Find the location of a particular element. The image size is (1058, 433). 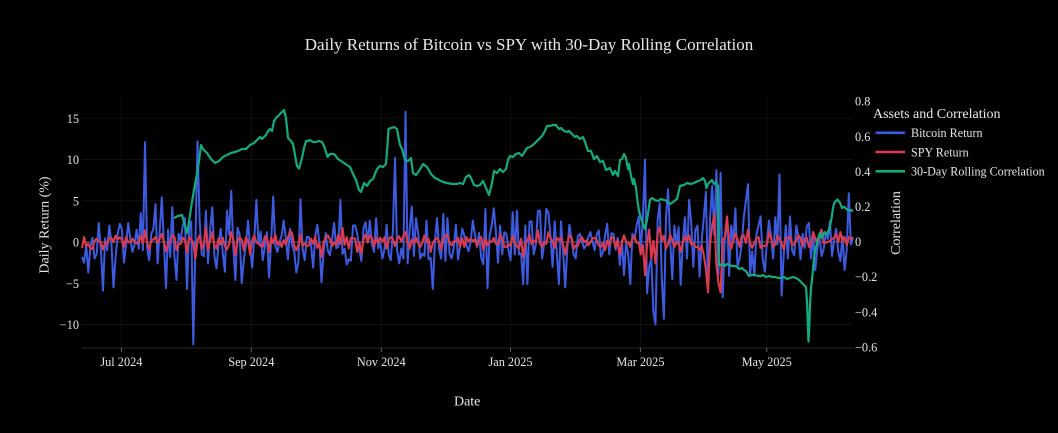

svg-text: −10 is located at coordinates (69, 325).